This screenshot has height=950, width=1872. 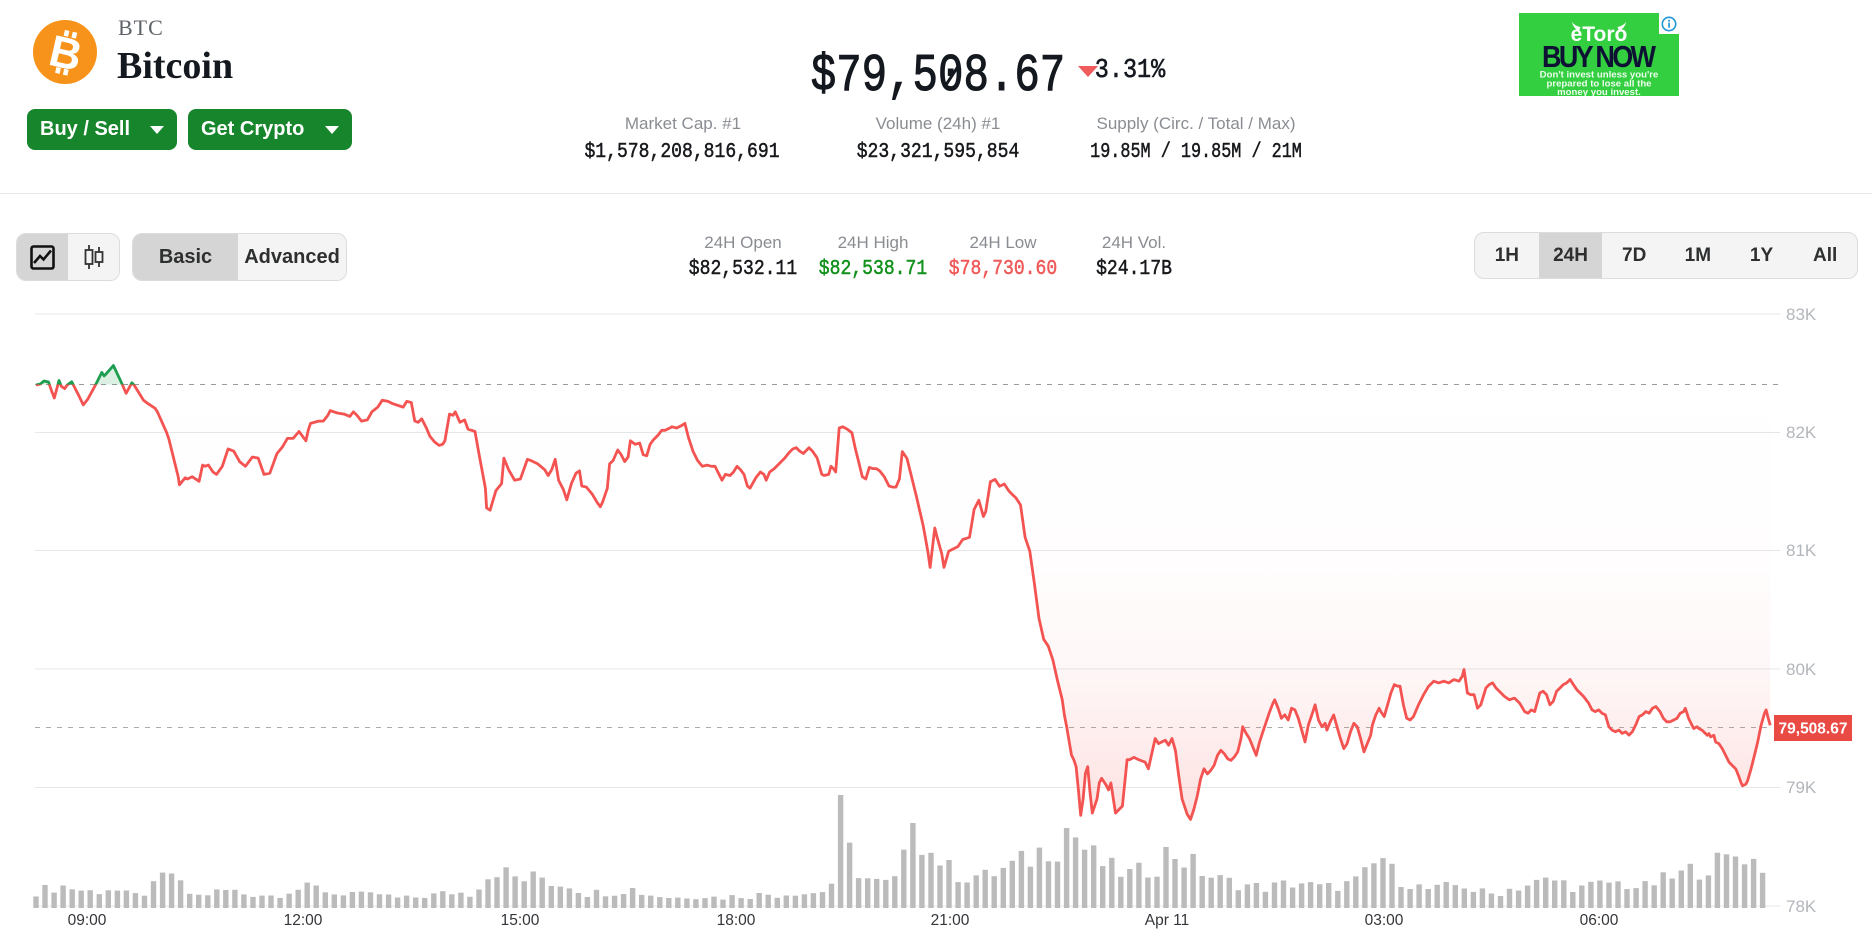 I want to click on svg-text: money you invest., so click(x=1599, y=91).